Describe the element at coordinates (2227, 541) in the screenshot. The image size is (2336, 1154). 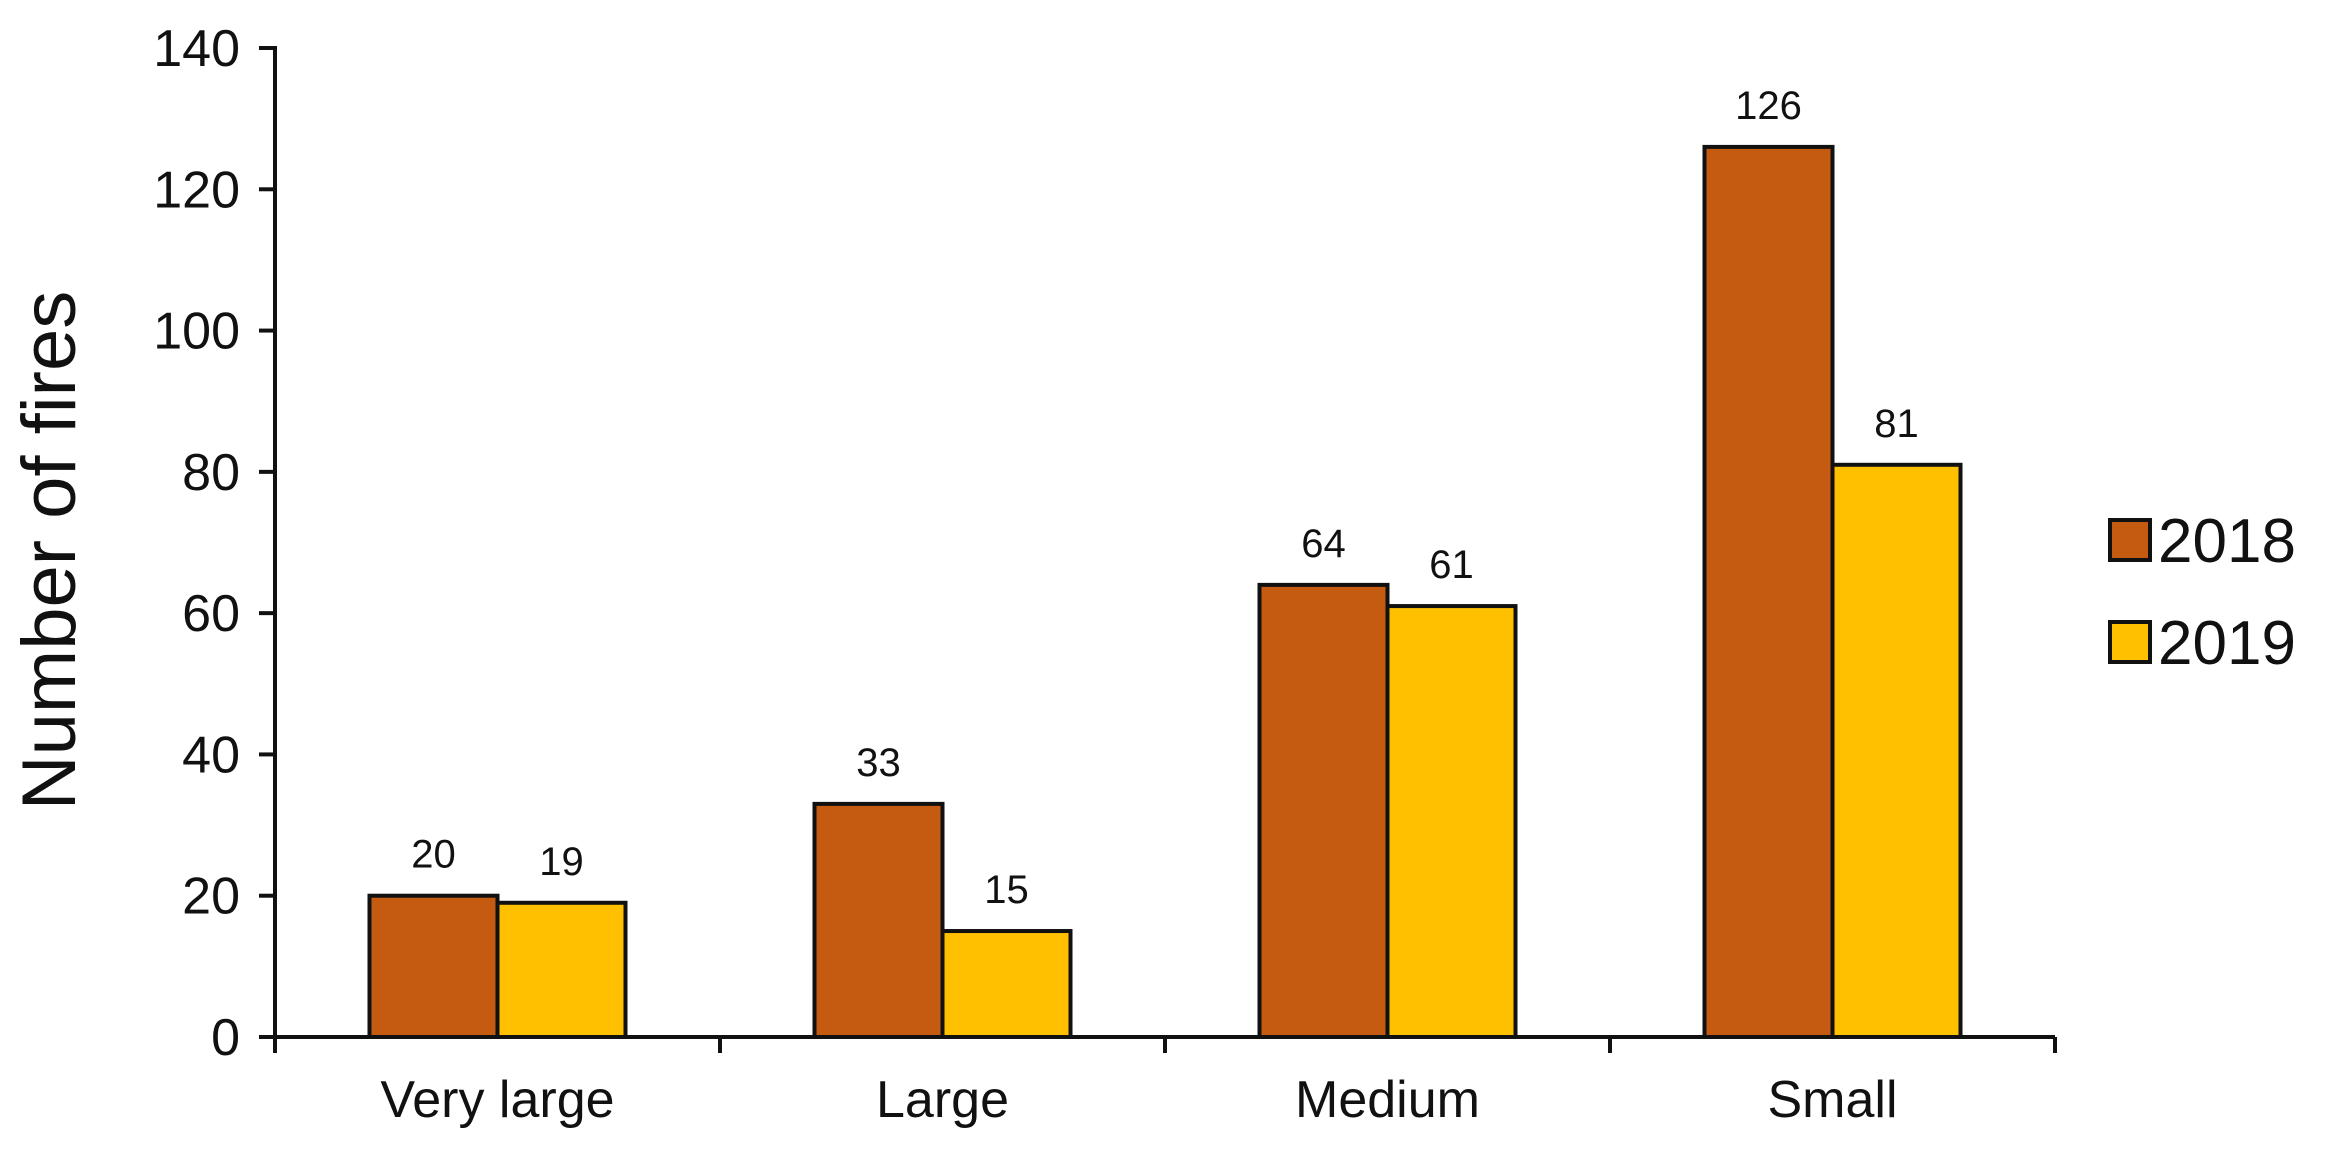
I see `legend-label: 2018` at that location.